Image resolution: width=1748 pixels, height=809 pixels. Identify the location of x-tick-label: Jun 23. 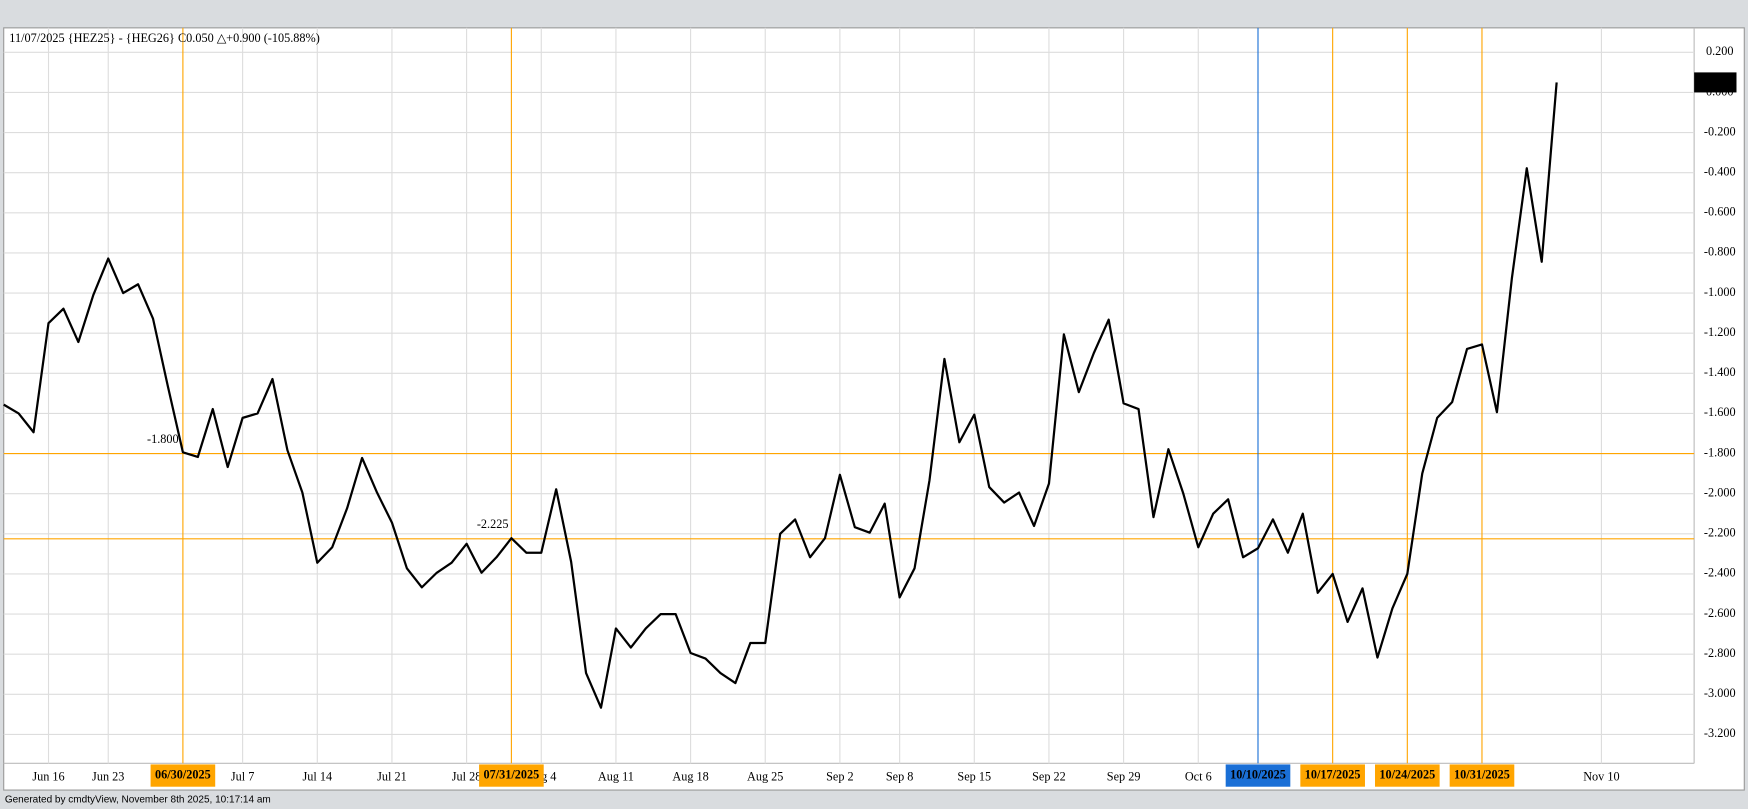
(108, 777).